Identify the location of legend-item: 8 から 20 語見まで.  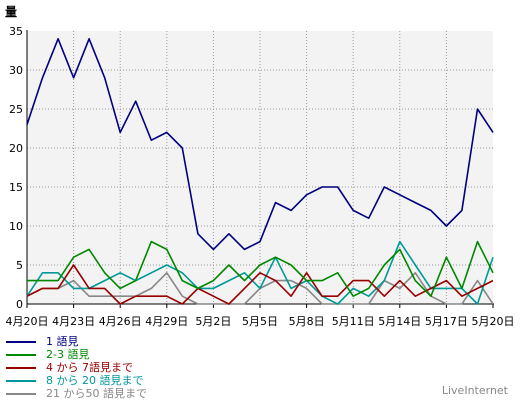
(76, 380).